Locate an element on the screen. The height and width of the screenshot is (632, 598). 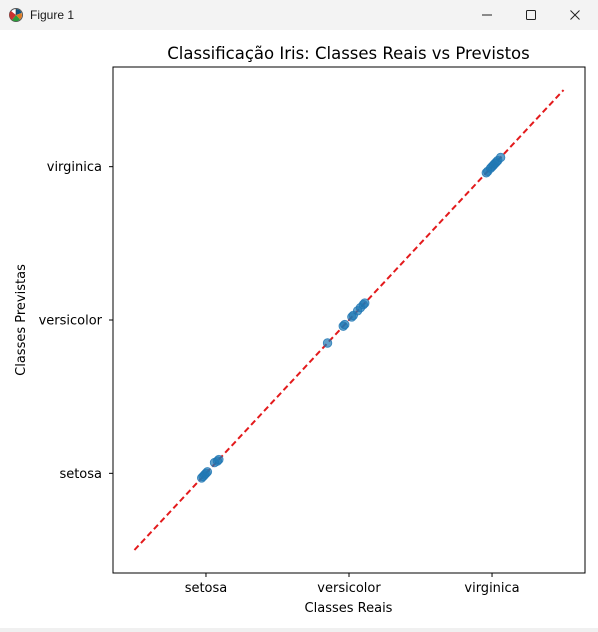
close-button is located at coordinates (575, 15).